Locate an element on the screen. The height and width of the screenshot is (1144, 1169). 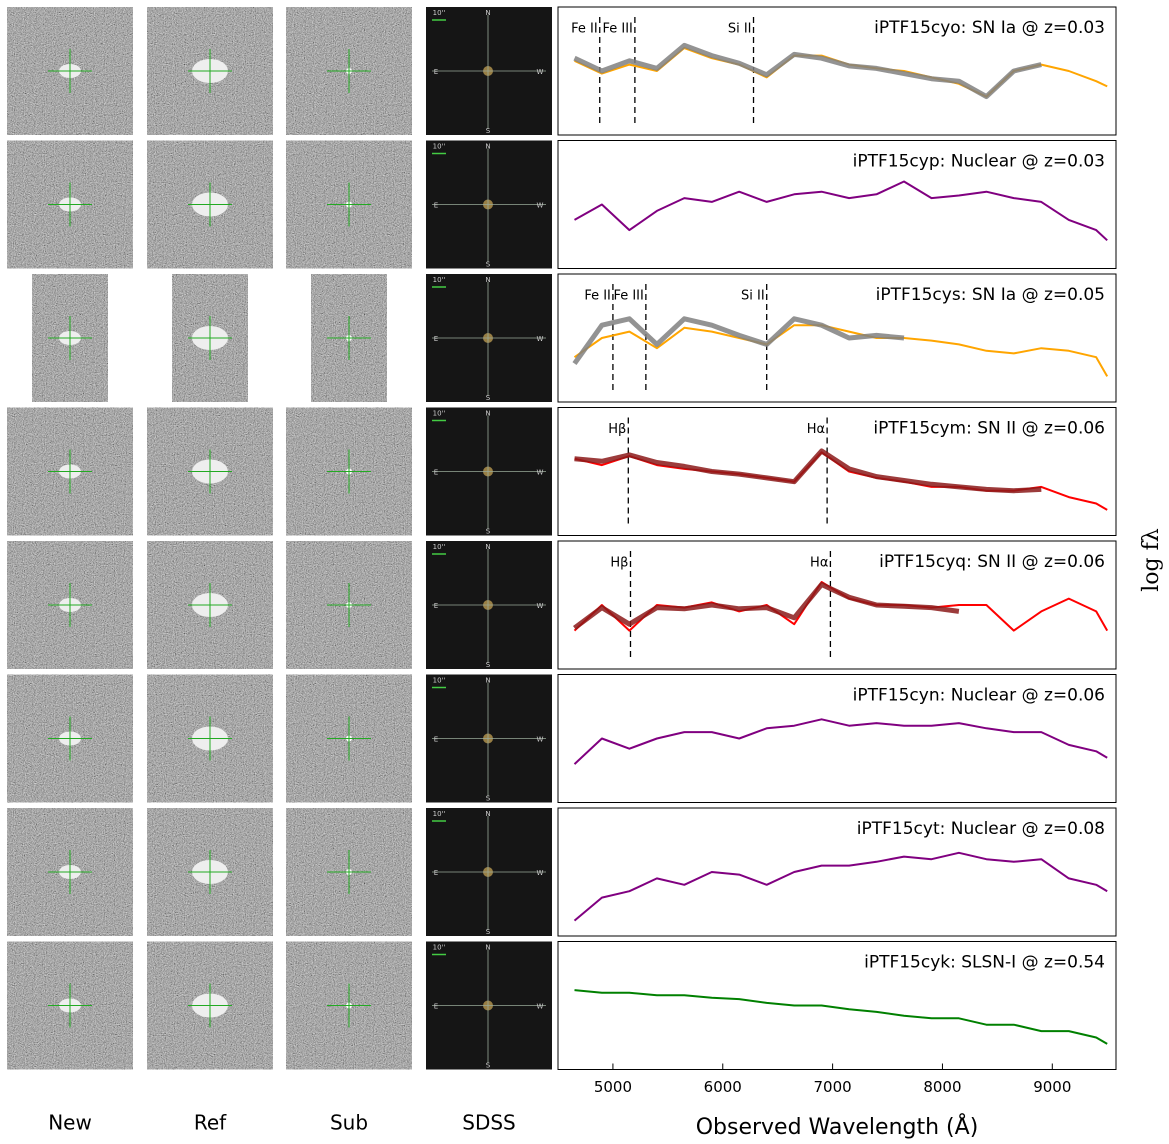
panel-title: iPTF15cyp: Nuclear @ z=0.03 is located at coordinates (979, 162).